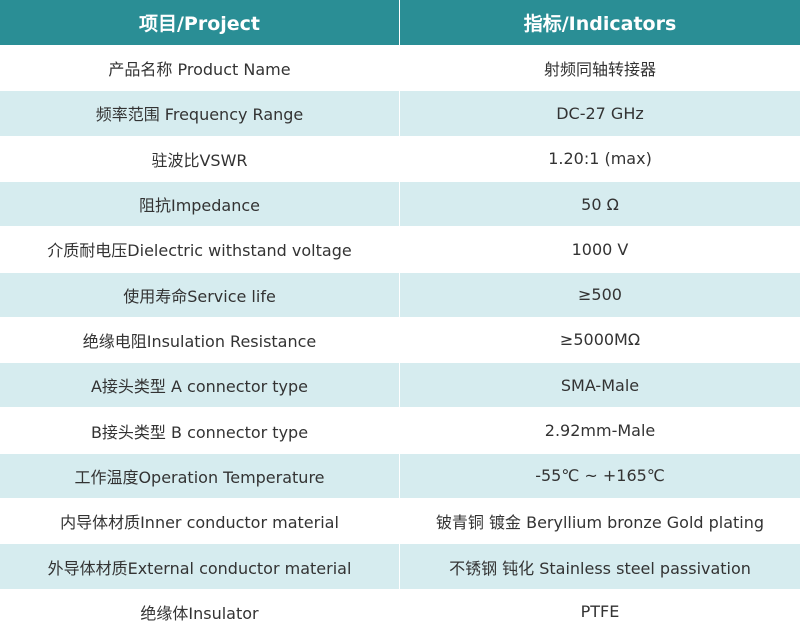 This screenshot has height=634, width=800. What do you see at coordinates (600, 385) in the screenshot?
I see `indicator-cell: SMA-Male` at bounding box center [600, 385].